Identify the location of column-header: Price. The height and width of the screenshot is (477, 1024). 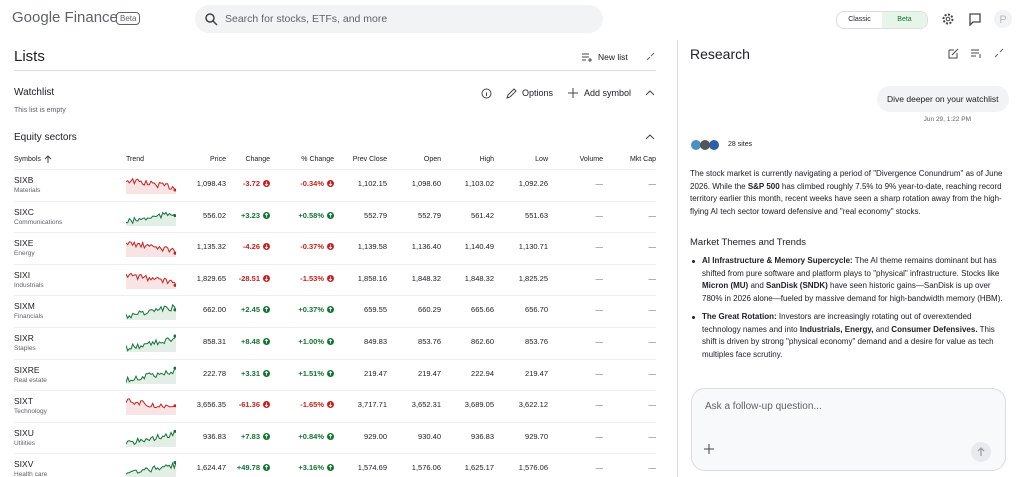
(218, 159).